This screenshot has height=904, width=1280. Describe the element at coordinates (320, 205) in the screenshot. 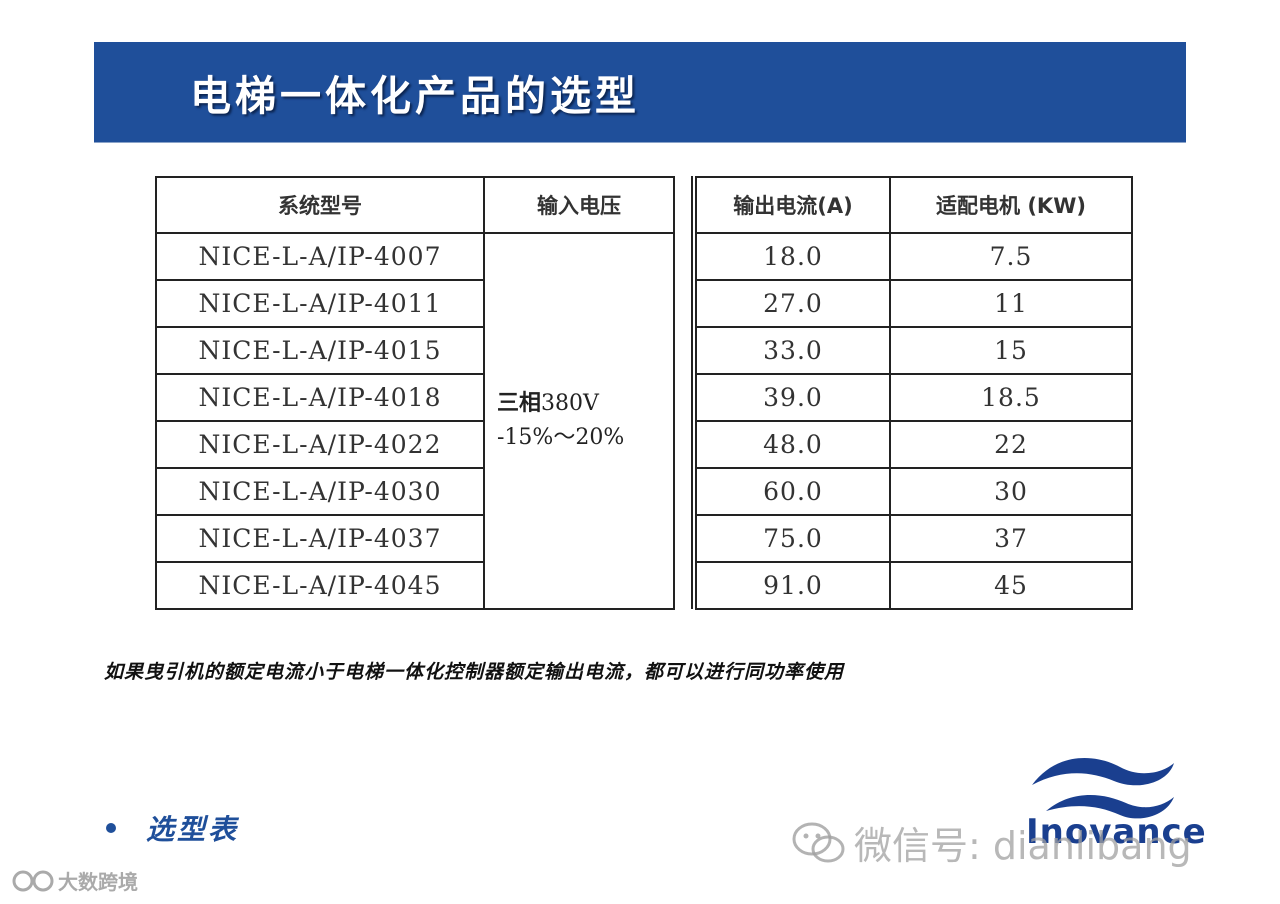

I see `header-model: 系统型号` at that location.